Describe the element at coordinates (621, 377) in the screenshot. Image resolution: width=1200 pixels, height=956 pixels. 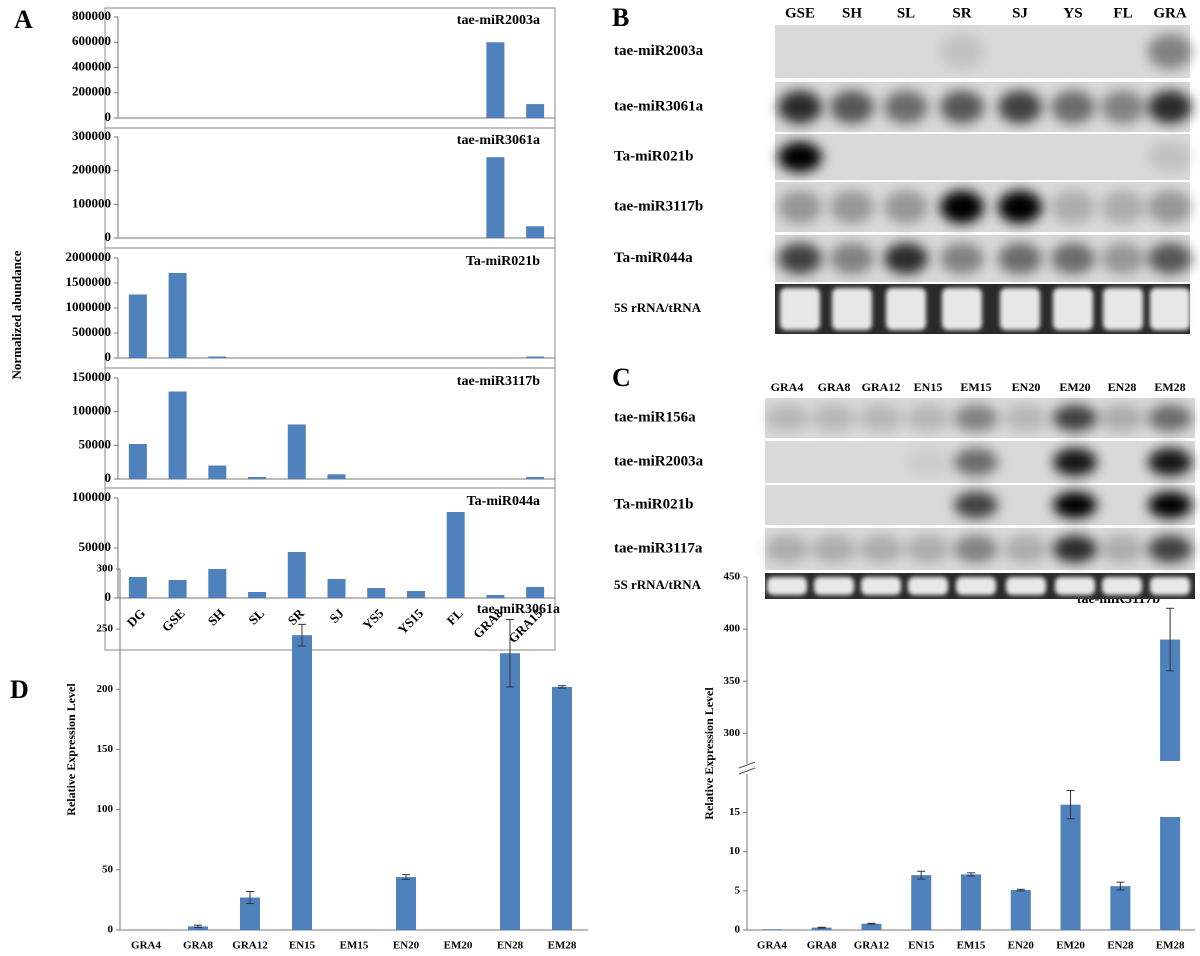
I see `panel-label: C` at that location.